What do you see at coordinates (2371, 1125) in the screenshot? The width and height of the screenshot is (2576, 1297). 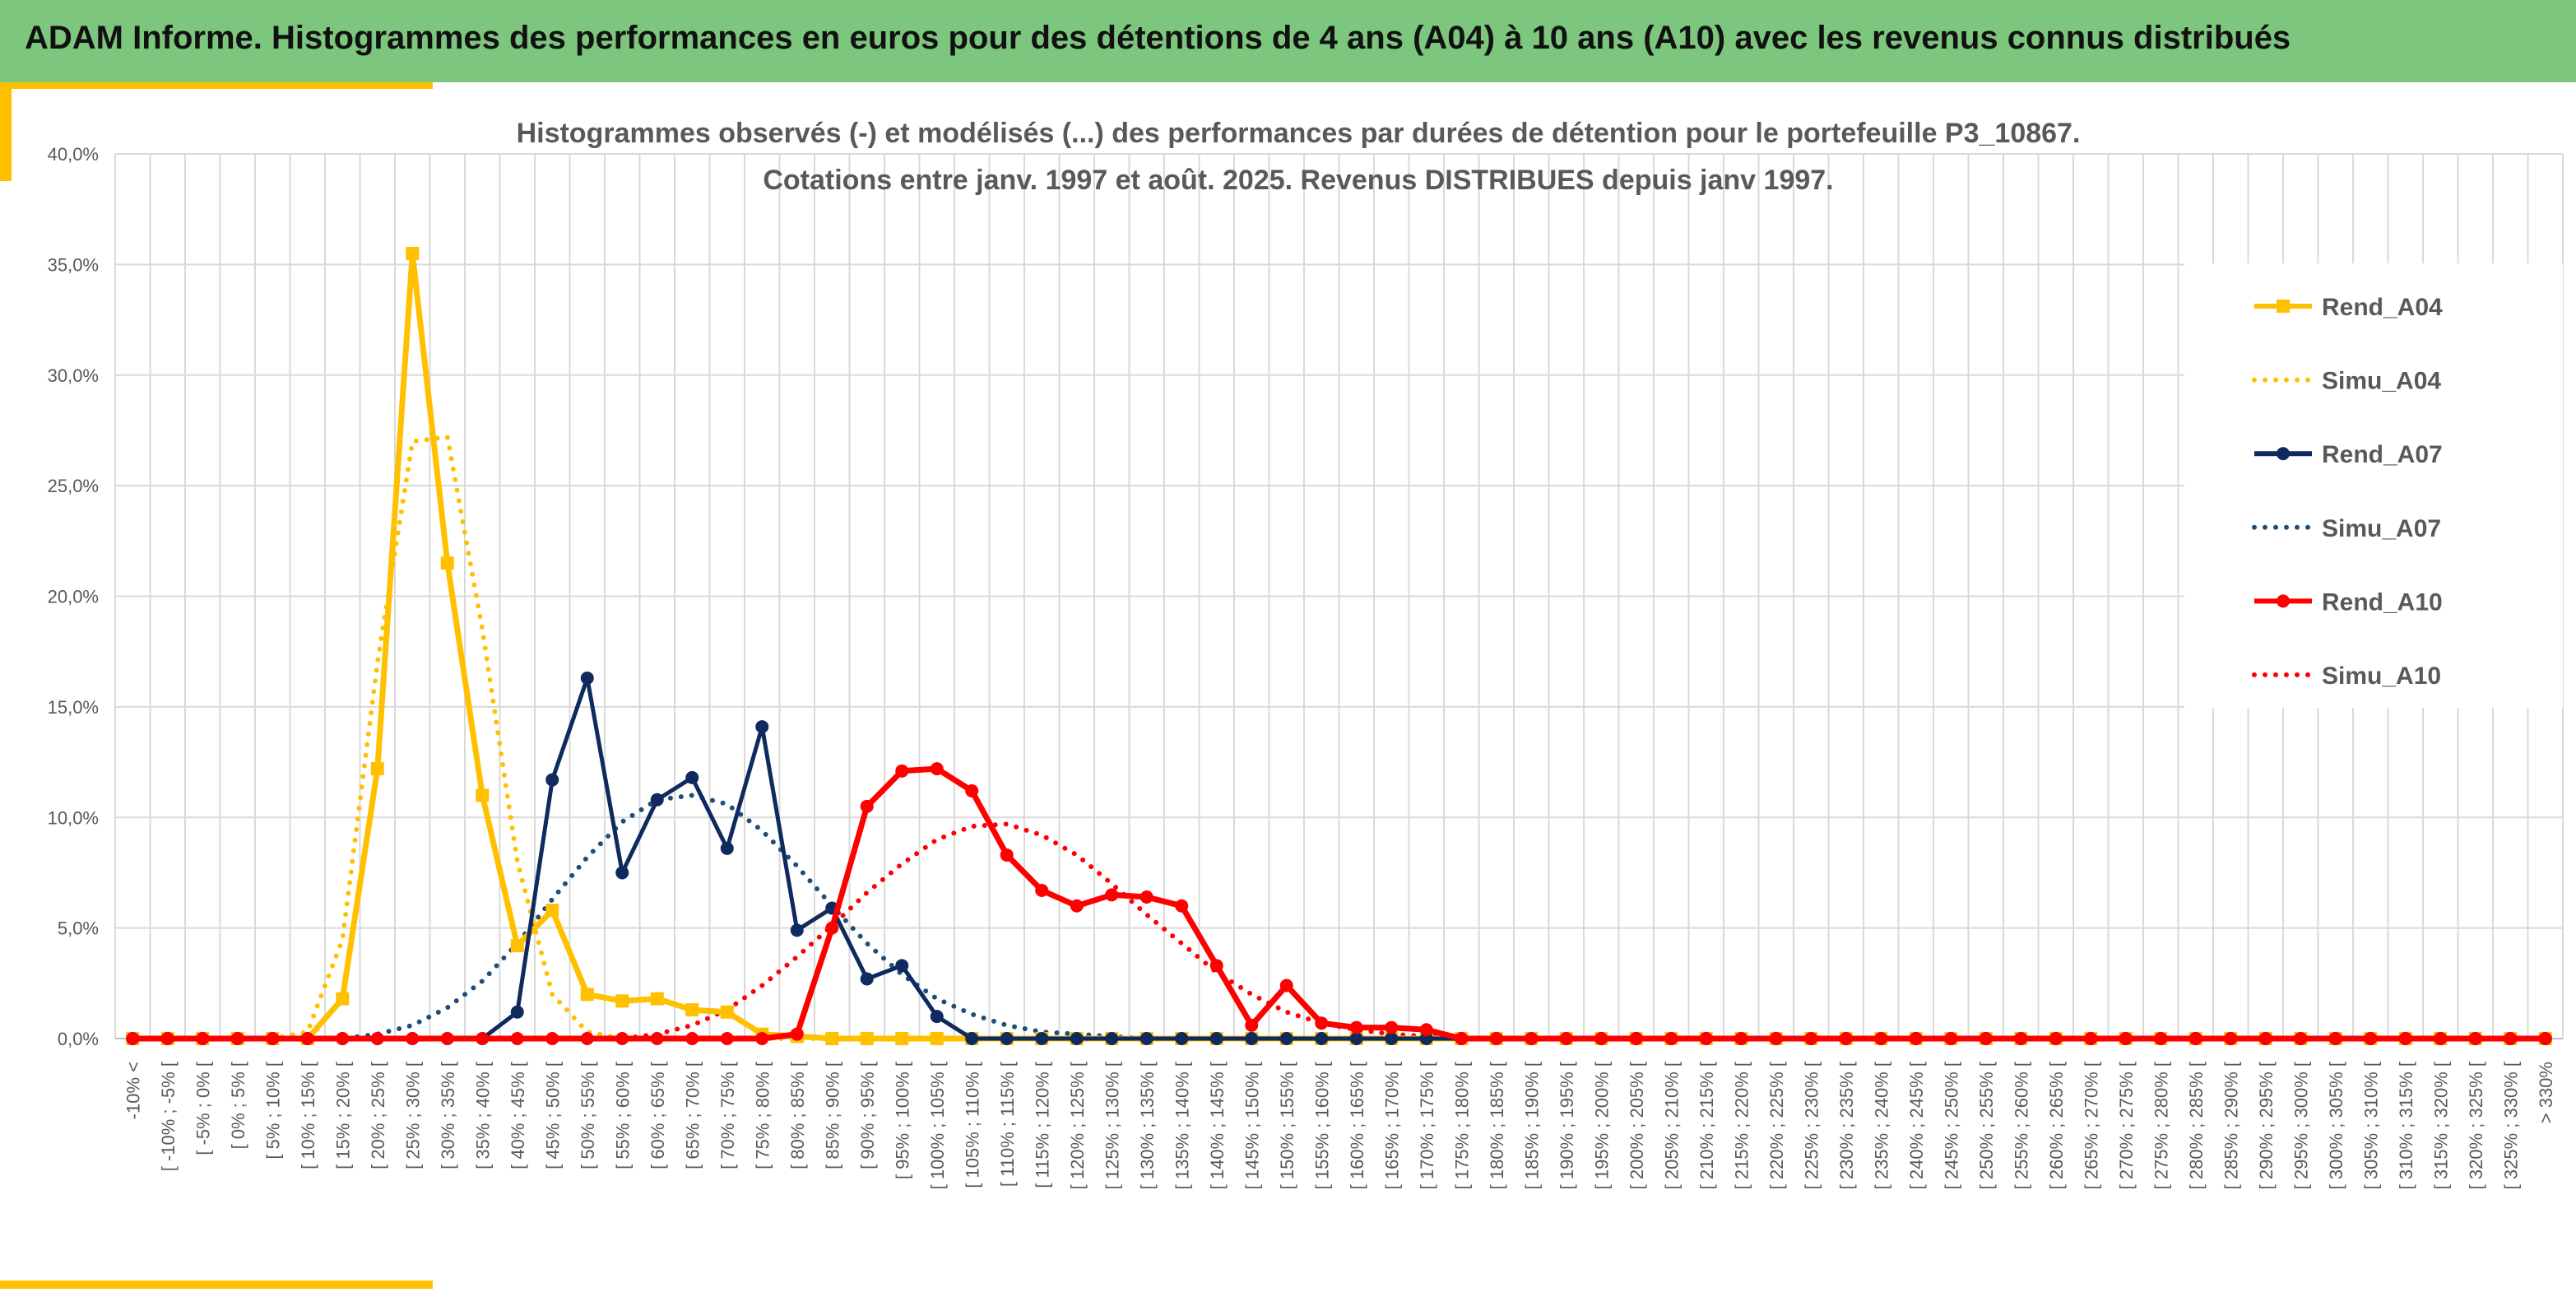 I see `x-tick-label: [ 305% ; 310% [` at bounding box center [2371, 1125].